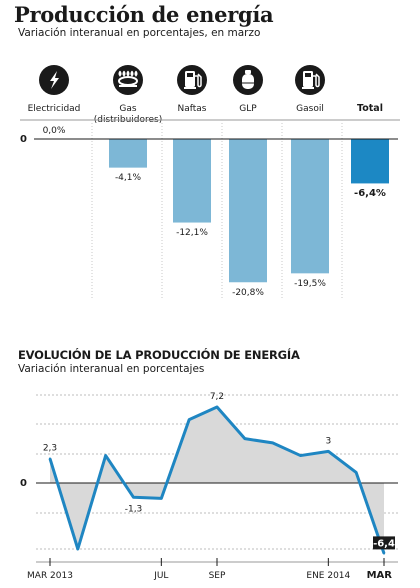 The image size is (420, 588). Describe the element at coordinates (134, 509) in the screenshot. I see `point-label: -1,3` at that location.